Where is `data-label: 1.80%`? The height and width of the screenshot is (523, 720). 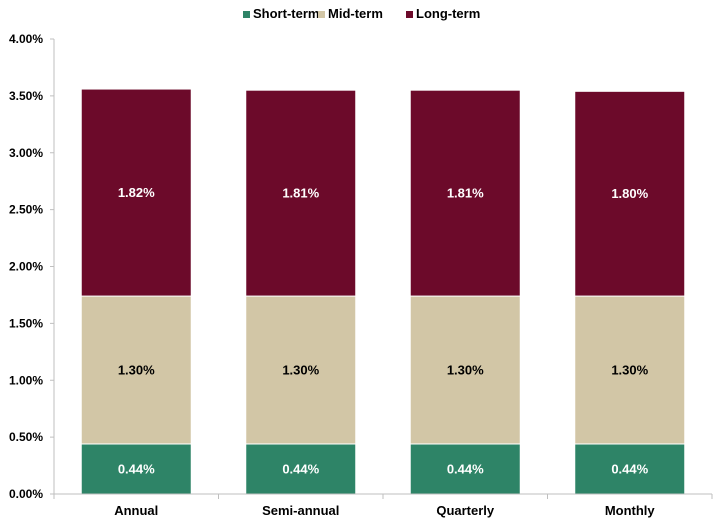 data-label: 1.80% is located at coordinates (629, 193).